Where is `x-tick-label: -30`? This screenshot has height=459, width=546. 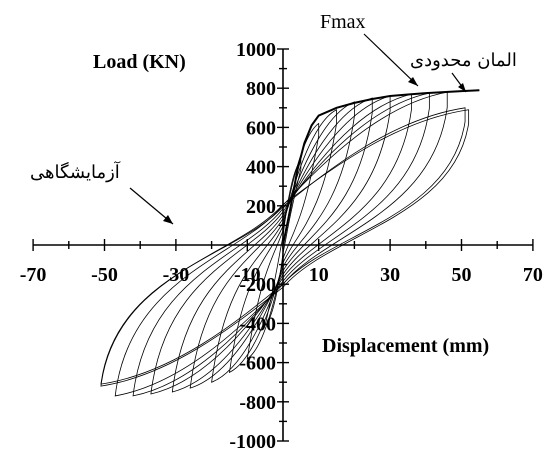
x-tick-label: -30 is located at coordinates (176, 275).